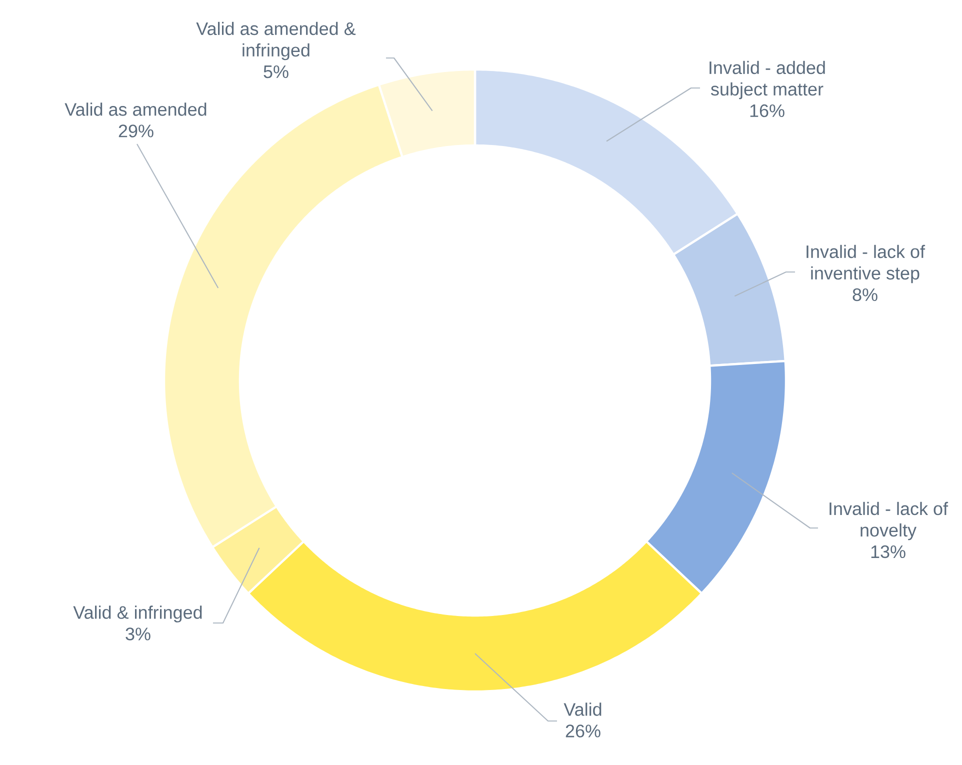 Image resolution: width=962 pixels, height=765 pixels. Describe the element at coordinates (583, 731) in the screenshot. I see `data-label: 26%` at that location.